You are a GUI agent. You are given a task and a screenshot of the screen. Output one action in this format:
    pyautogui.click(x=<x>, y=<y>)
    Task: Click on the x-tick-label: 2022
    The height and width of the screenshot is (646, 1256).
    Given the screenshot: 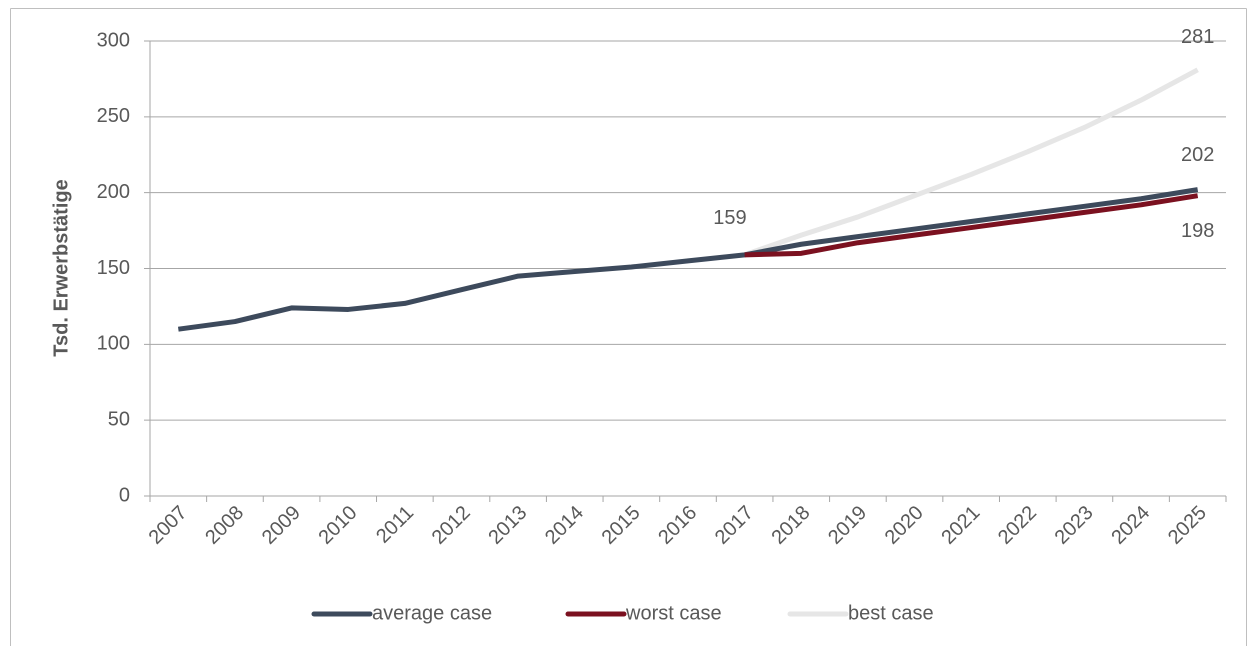 What is the action you would take?
    pyautogui.click(x=1017, y=525)
    